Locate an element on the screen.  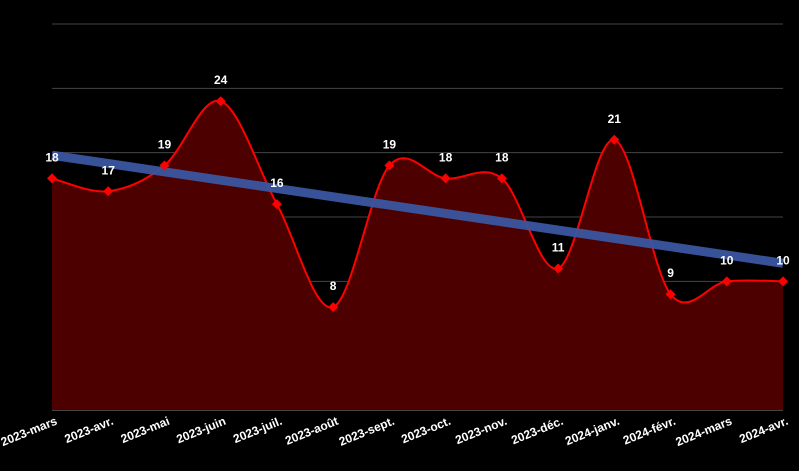
x-tick-label: 2023-mars is located at coordinates (29, 431).